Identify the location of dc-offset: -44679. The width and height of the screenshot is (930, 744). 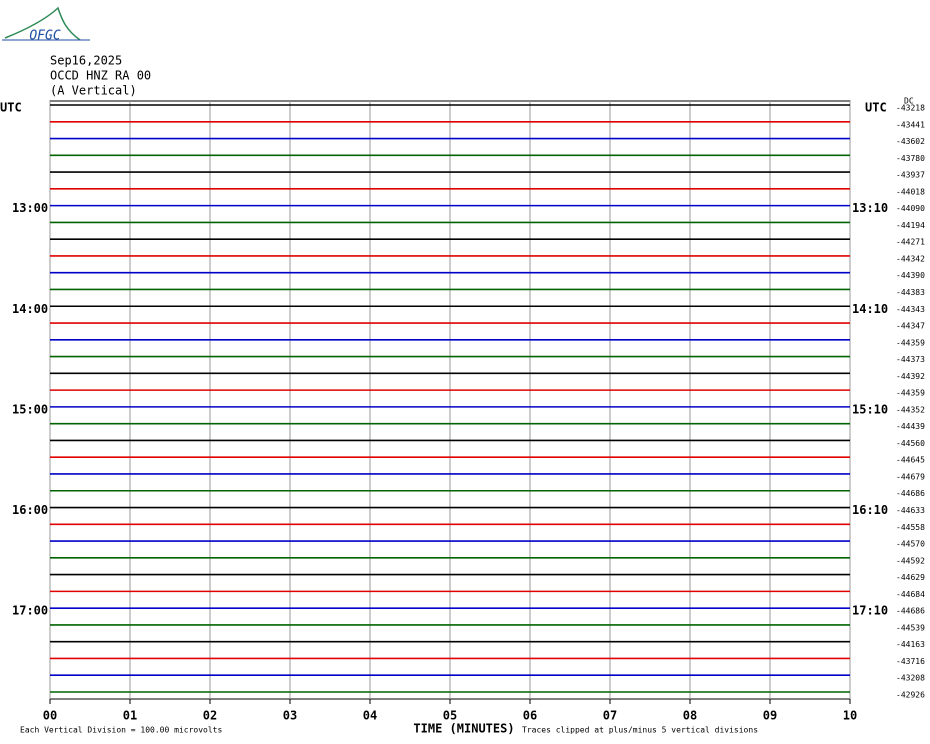
(910, 476).